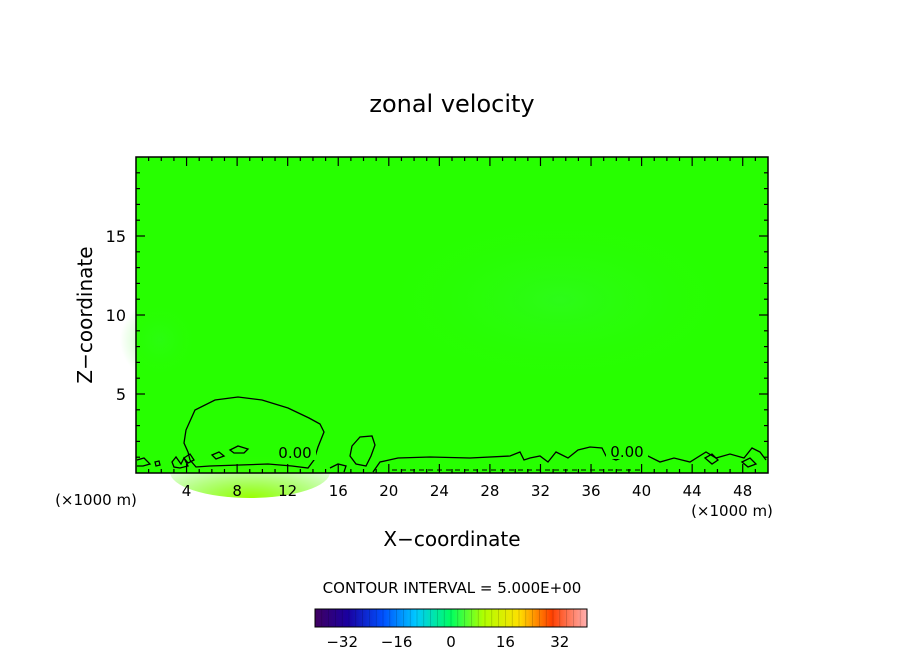 The height and width of the screenshot is (654, 904). What do you see at coordinates (560, 300) in the screenshot?
I see `field-shade-upper-right` at bounding box center [560, 300].